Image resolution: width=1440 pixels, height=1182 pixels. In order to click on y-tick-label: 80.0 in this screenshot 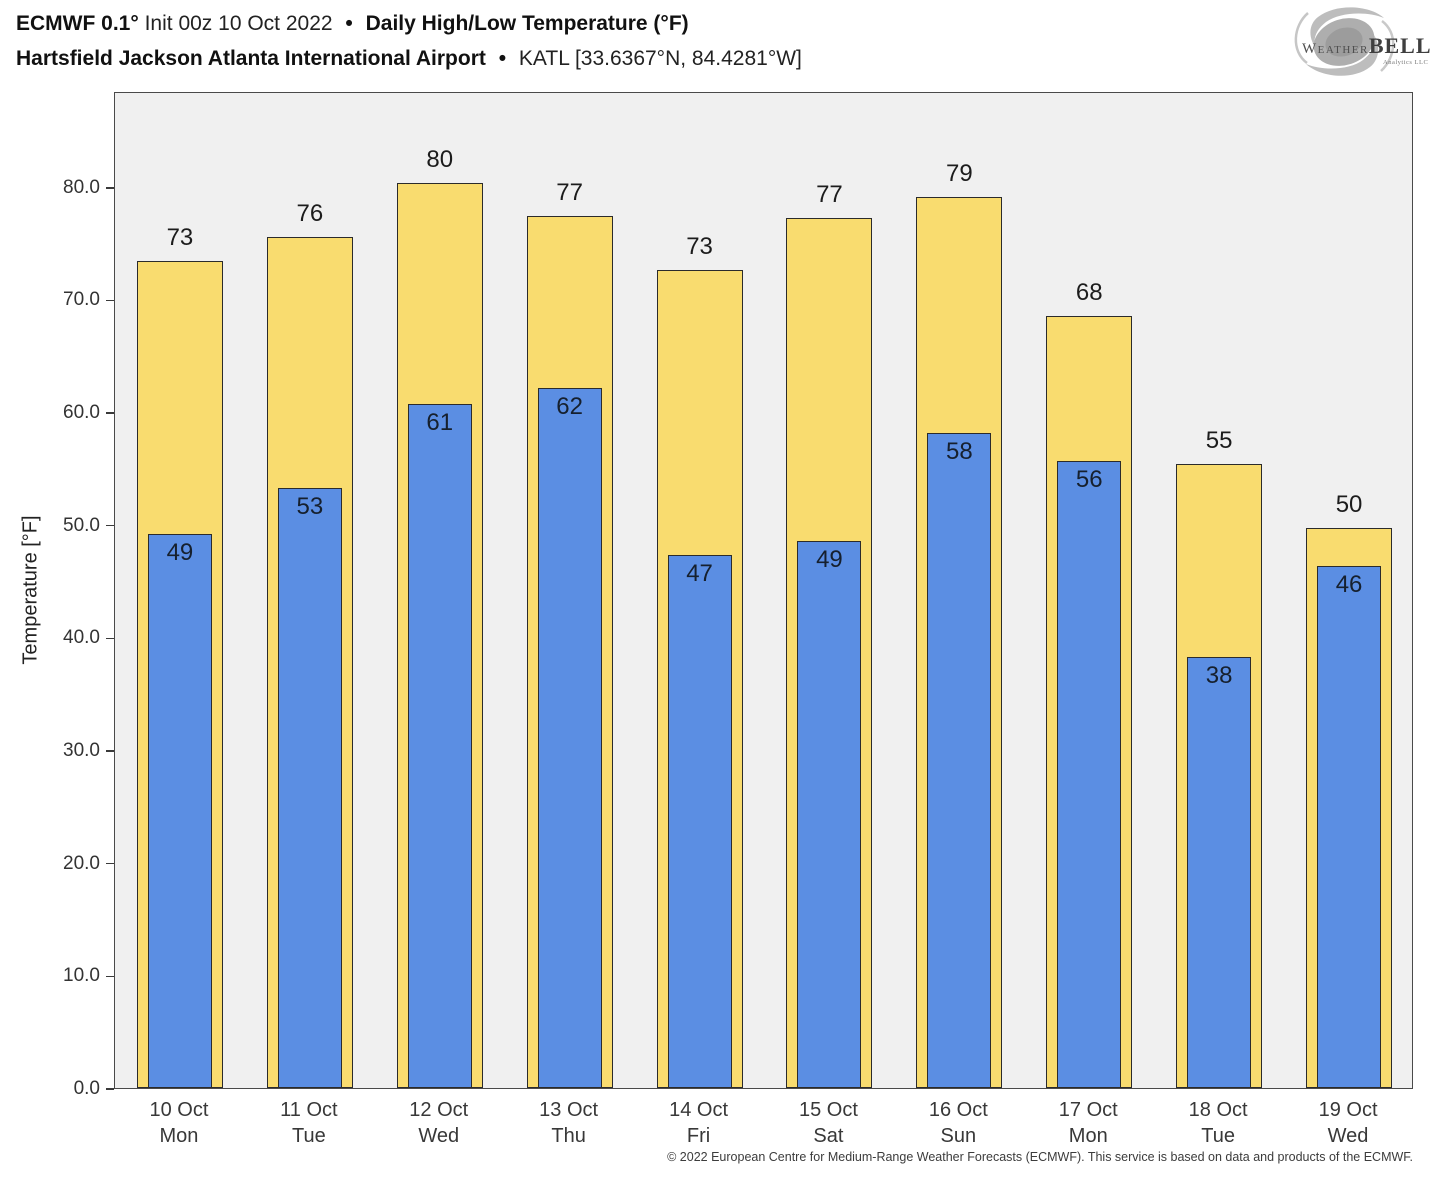, I will do `click(81, 187)`.